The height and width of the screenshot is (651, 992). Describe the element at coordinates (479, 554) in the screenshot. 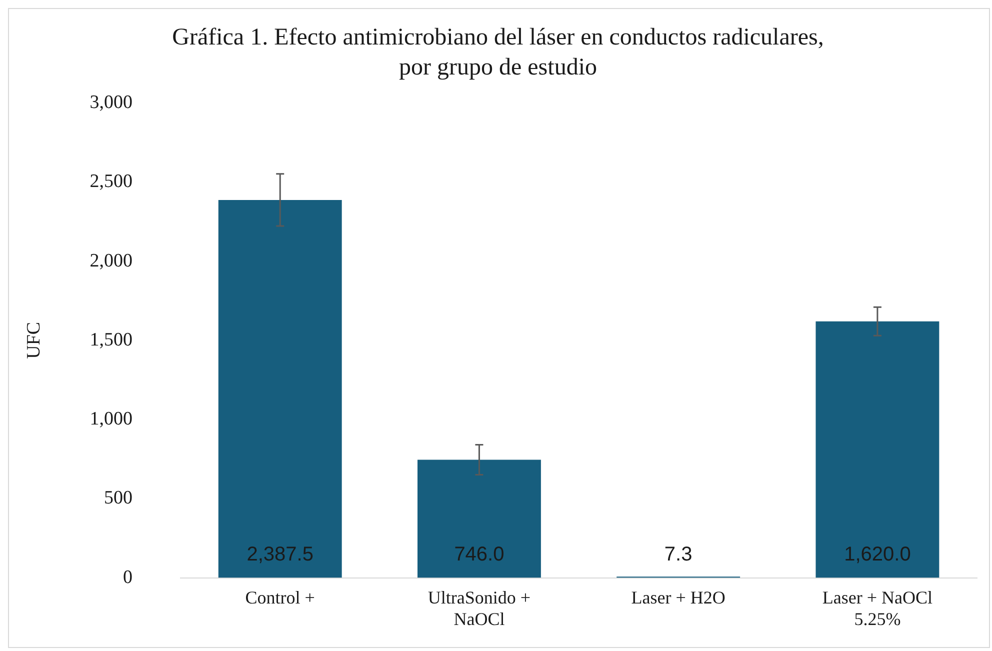

I see `data-label: 746.0` at that location.